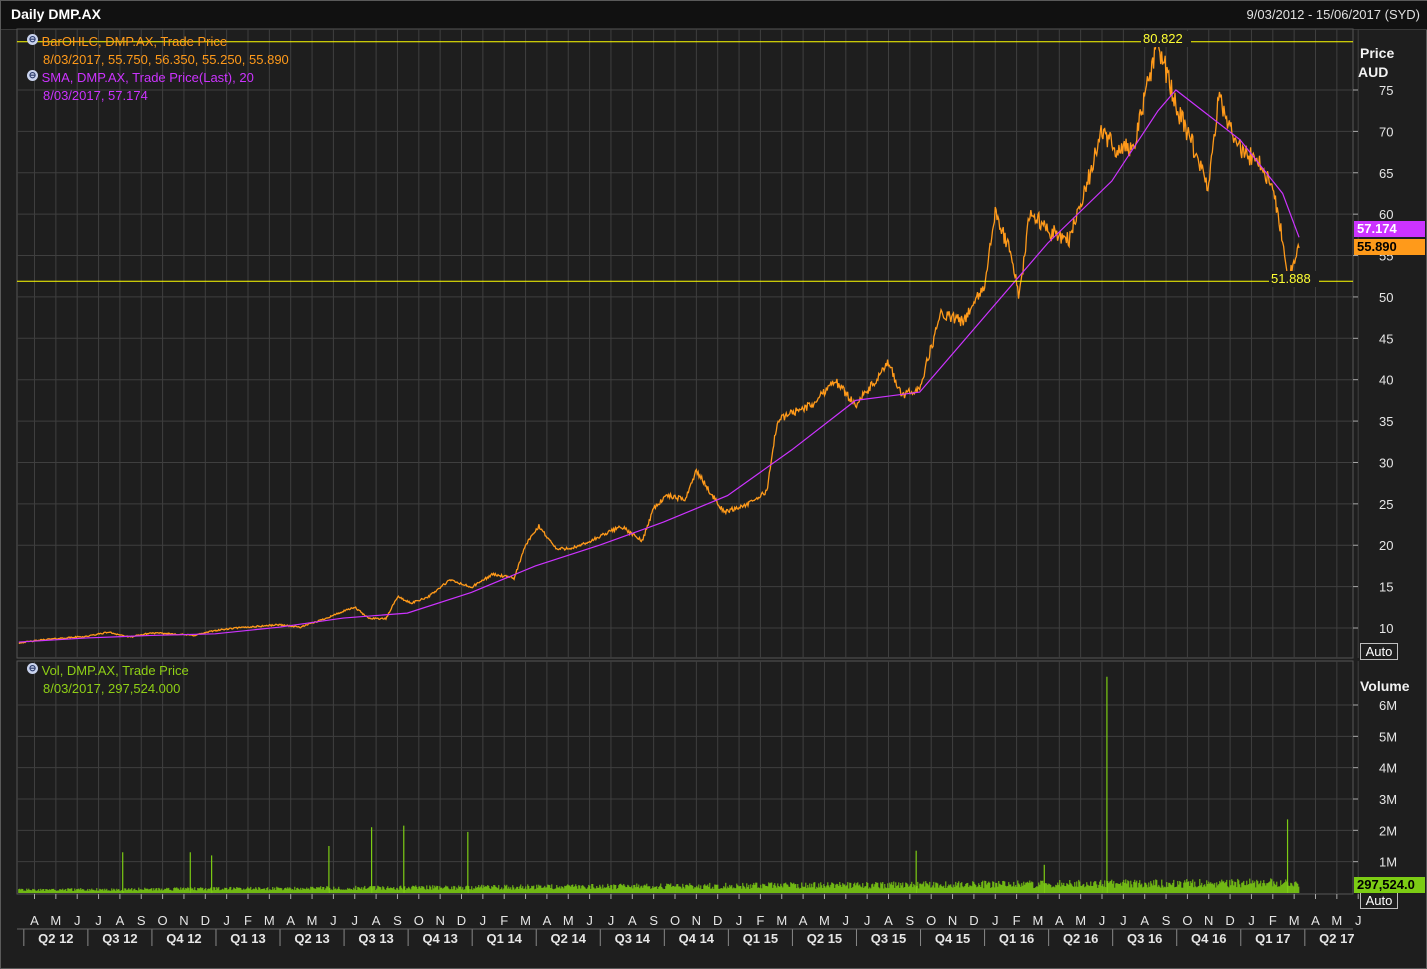 Image resolution: width=1427 pixels, height=969 pixels. I want to click on price-auto-button: Auto, so click(1379, 651).